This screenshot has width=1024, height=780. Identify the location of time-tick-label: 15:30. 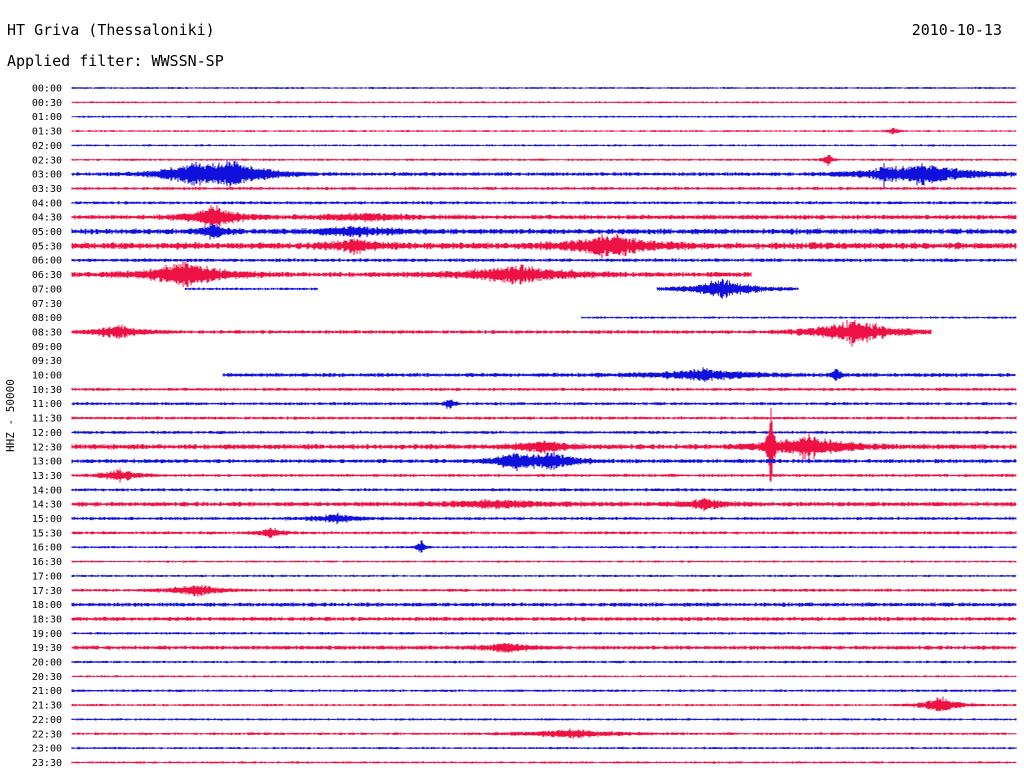
(47, 533).